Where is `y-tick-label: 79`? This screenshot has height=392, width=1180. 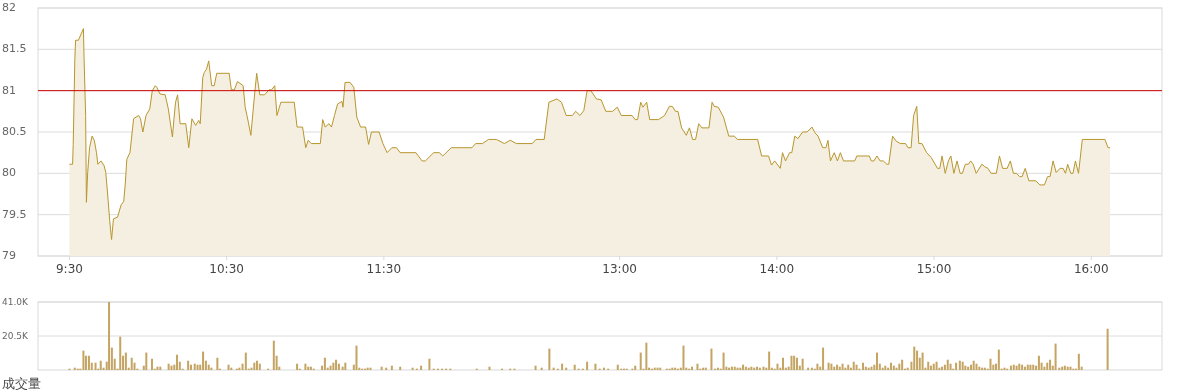
y-tick-label: 79 is located at coordinates (9, 255).